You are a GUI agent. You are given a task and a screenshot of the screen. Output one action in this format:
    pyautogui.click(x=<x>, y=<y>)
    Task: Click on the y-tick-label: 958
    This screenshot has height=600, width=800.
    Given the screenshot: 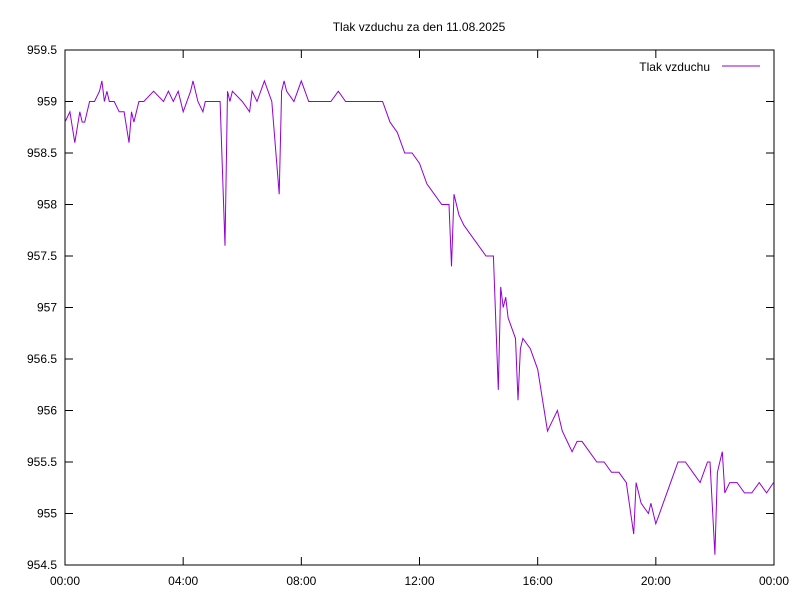 What is the action you would take?
    pyautogui.click(x=47, y=205)
    